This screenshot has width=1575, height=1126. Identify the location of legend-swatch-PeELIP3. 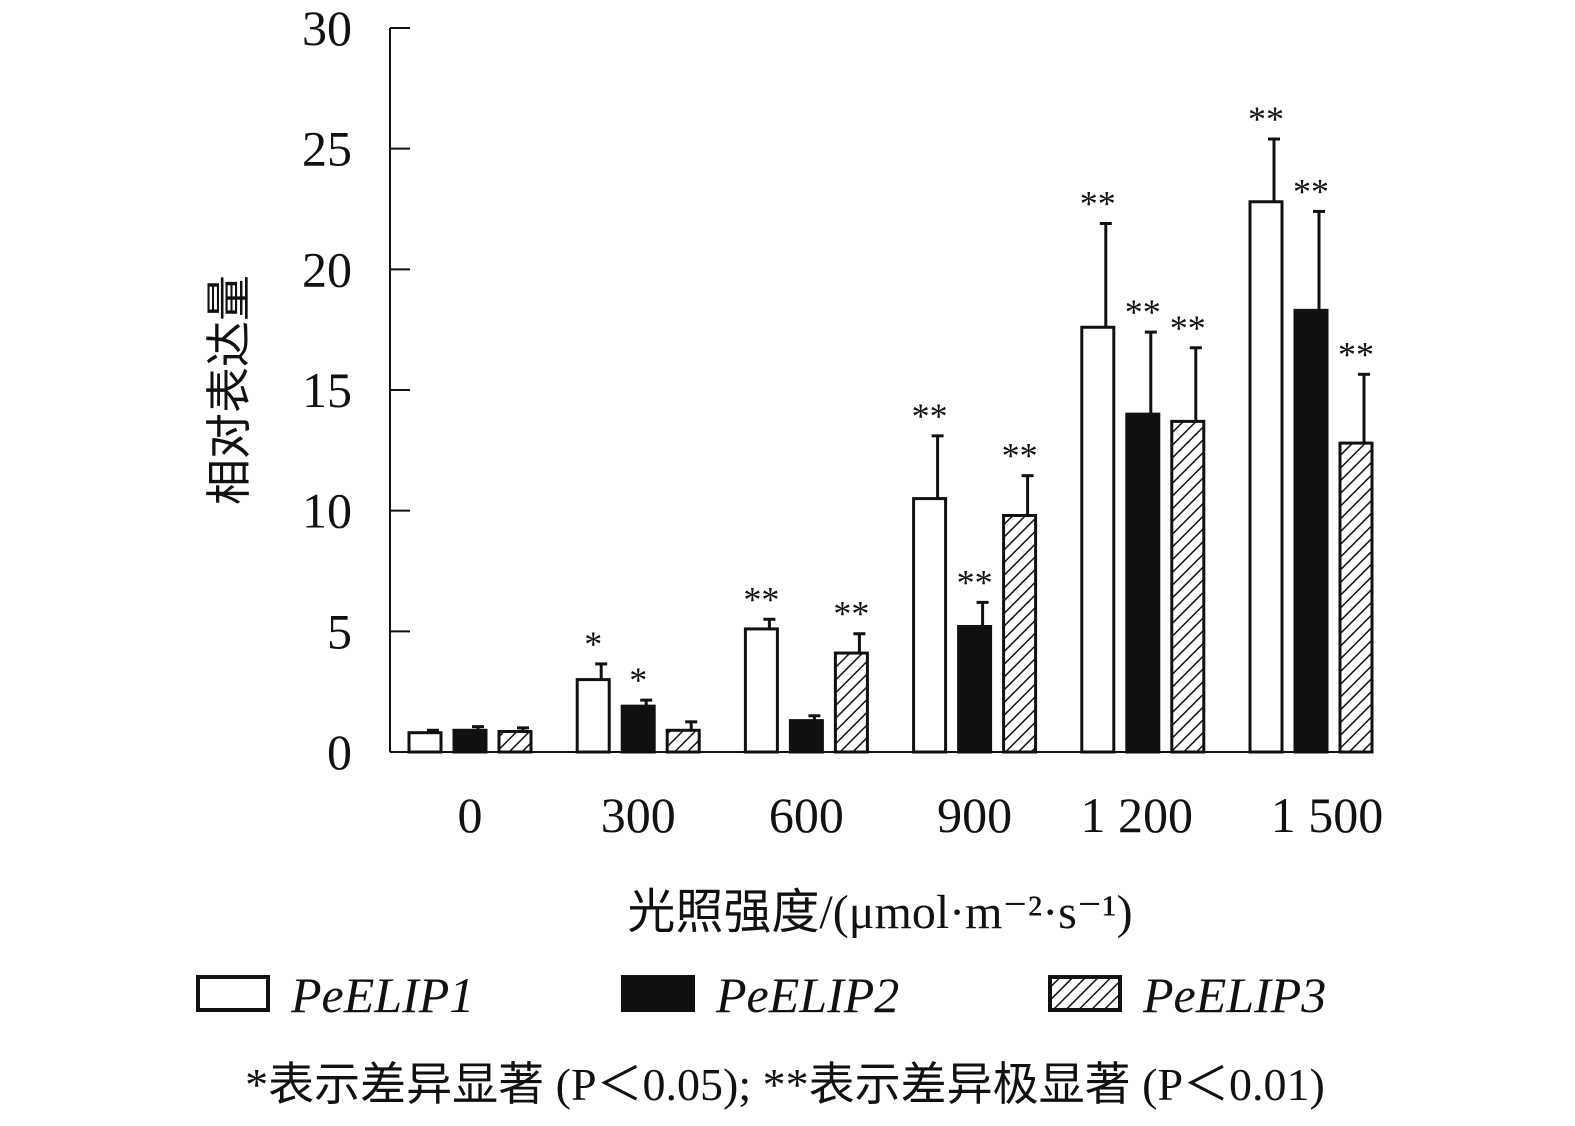
(1085, 993).